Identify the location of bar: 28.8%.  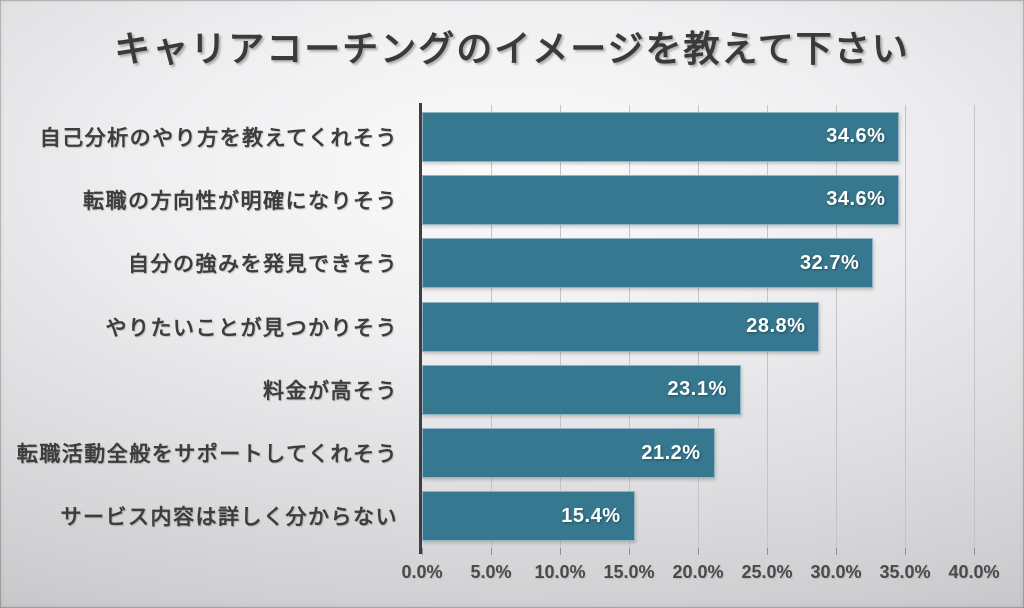
(621, 326).